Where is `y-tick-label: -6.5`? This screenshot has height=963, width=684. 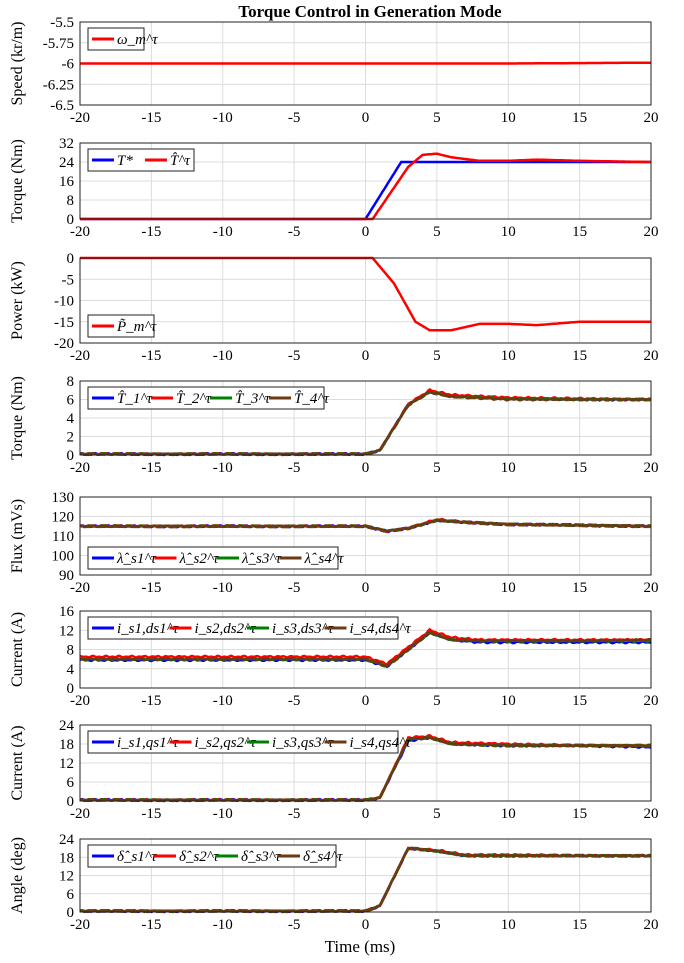 y-tick-label: -6.5 is located at coordinates (62, 106).